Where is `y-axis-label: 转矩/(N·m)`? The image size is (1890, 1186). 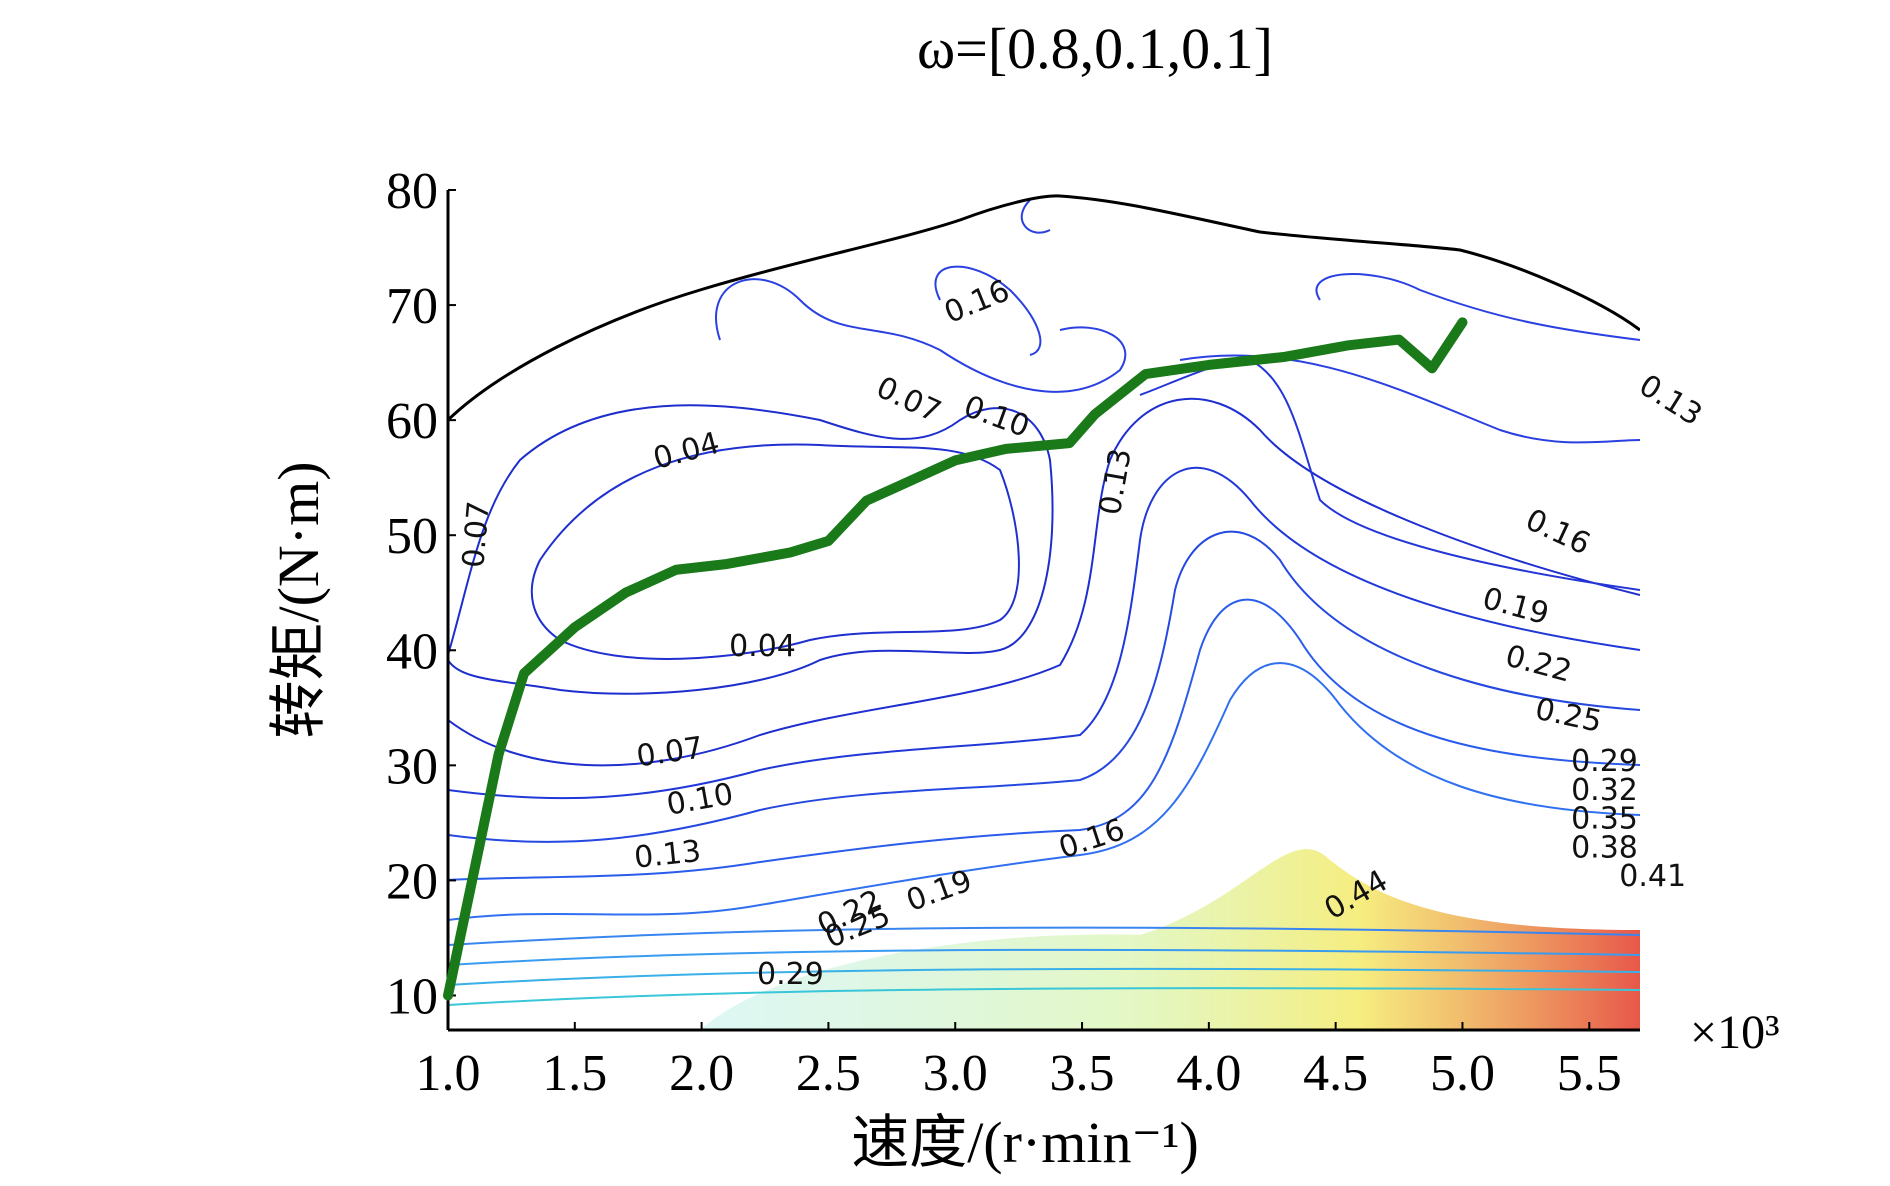 y-axis-label: 转矩/(N·m) is located at coordinates (298, 599).